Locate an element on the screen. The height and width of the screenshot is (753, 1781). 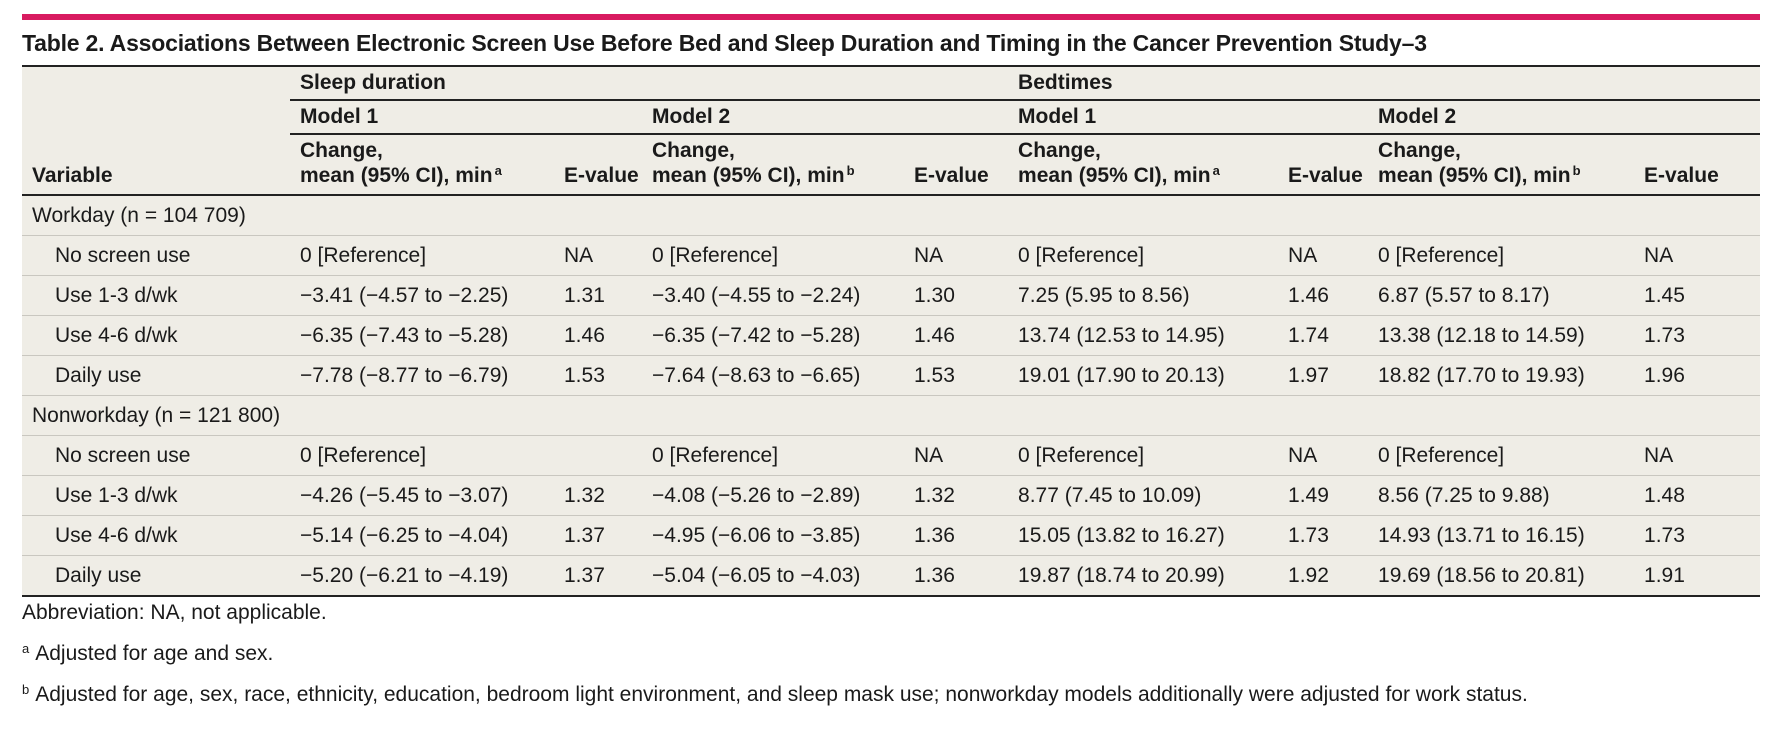
cell-sd-m1: −3.41 (−4.57 to −2.25) is located at coordinates (422, 295).